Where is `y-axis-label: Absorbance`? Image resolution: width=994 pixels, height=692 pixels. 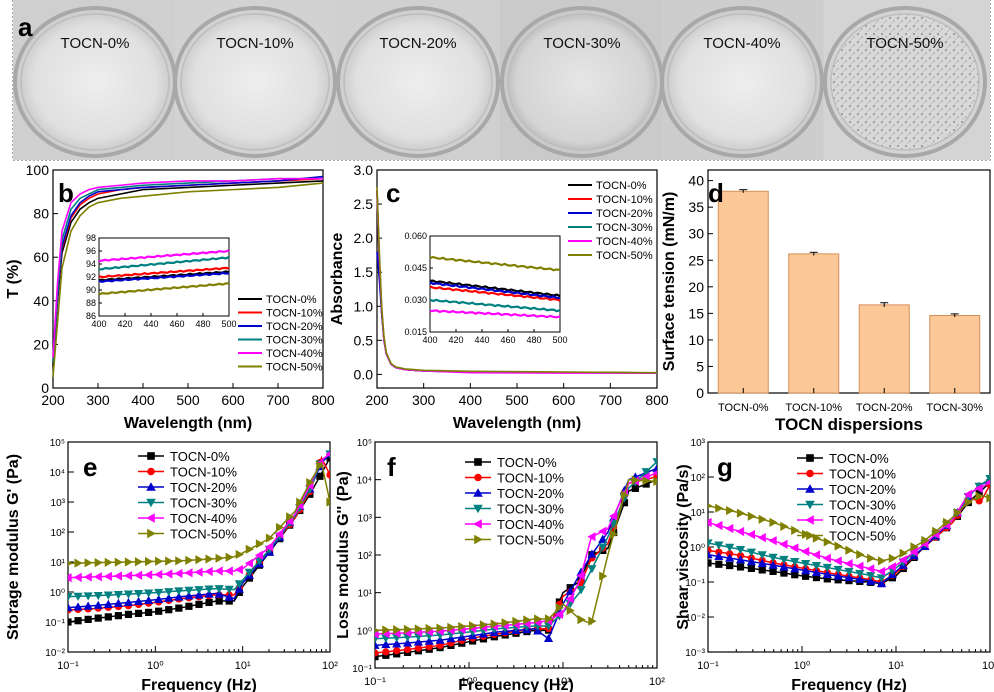 y-axis-label: Absorbance is located at coordinates (337, 279).